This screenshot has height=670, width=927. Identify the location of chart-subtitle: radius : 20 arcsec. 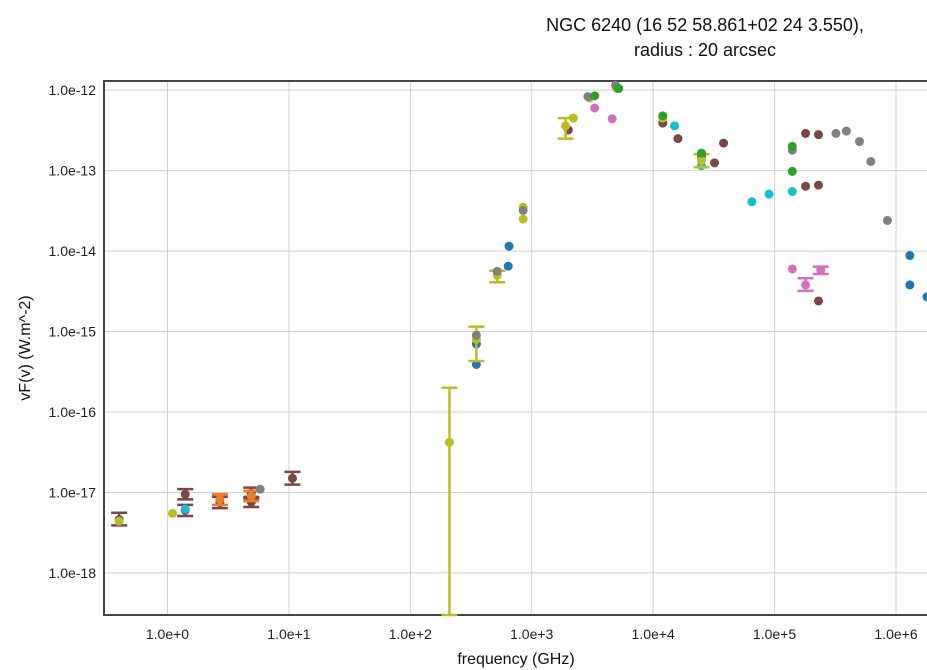
(705, 50).